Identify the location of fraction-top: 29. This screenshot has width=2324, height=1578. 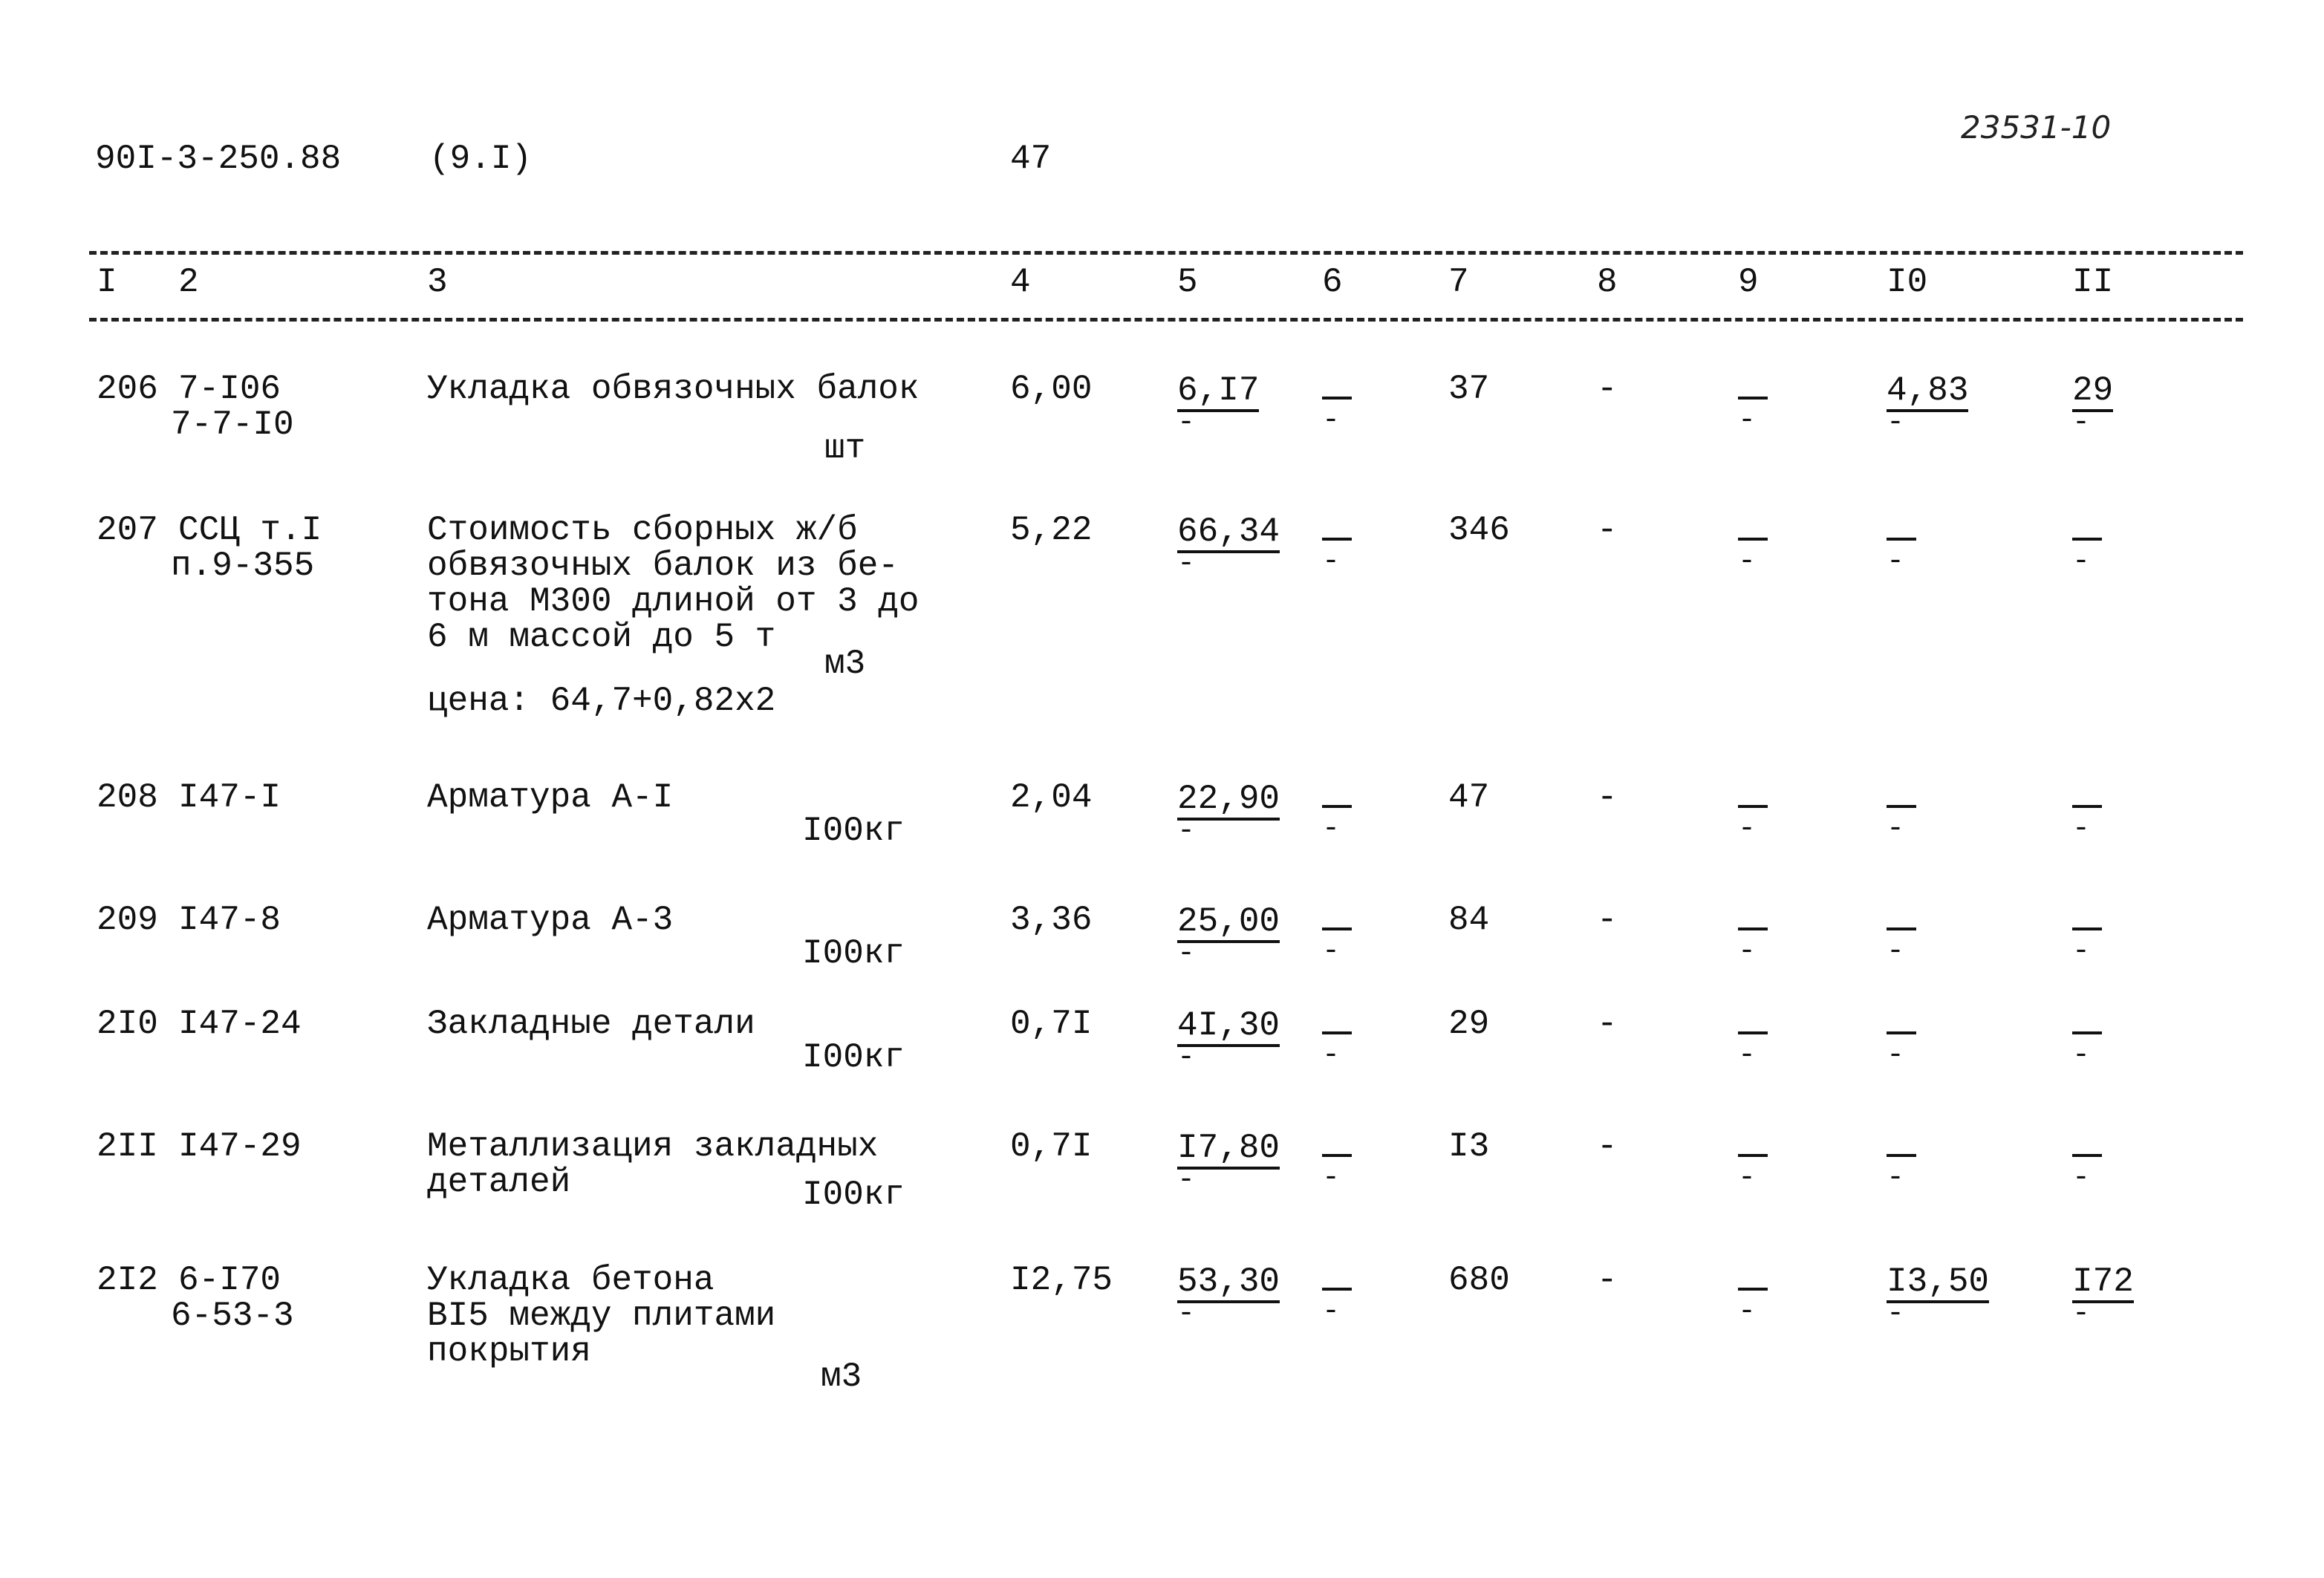
(2093, 393).